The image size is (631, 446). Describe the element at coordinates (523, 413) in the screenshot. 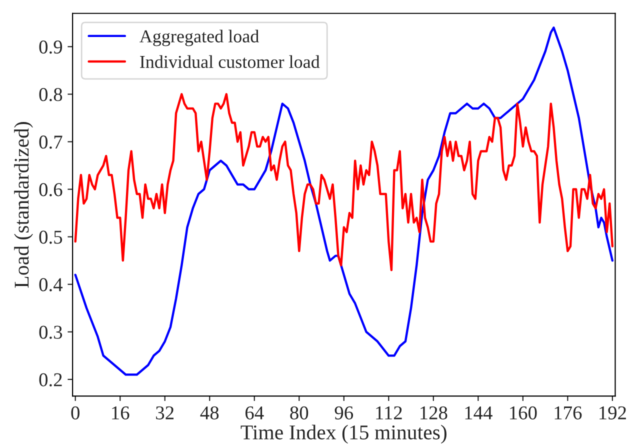

I see `x-tick-label: 160` at that location.